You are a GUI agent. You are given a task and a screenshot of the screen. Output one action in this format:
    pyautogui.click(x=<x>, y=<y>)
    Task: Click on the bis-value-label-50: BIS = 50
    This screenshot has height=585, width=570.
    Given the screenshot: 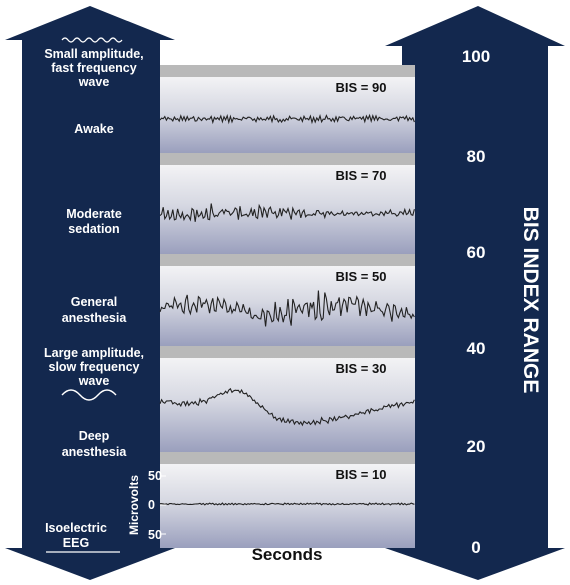 What is the action you would take?
    pyautogui.click(x=361, y=276)
    